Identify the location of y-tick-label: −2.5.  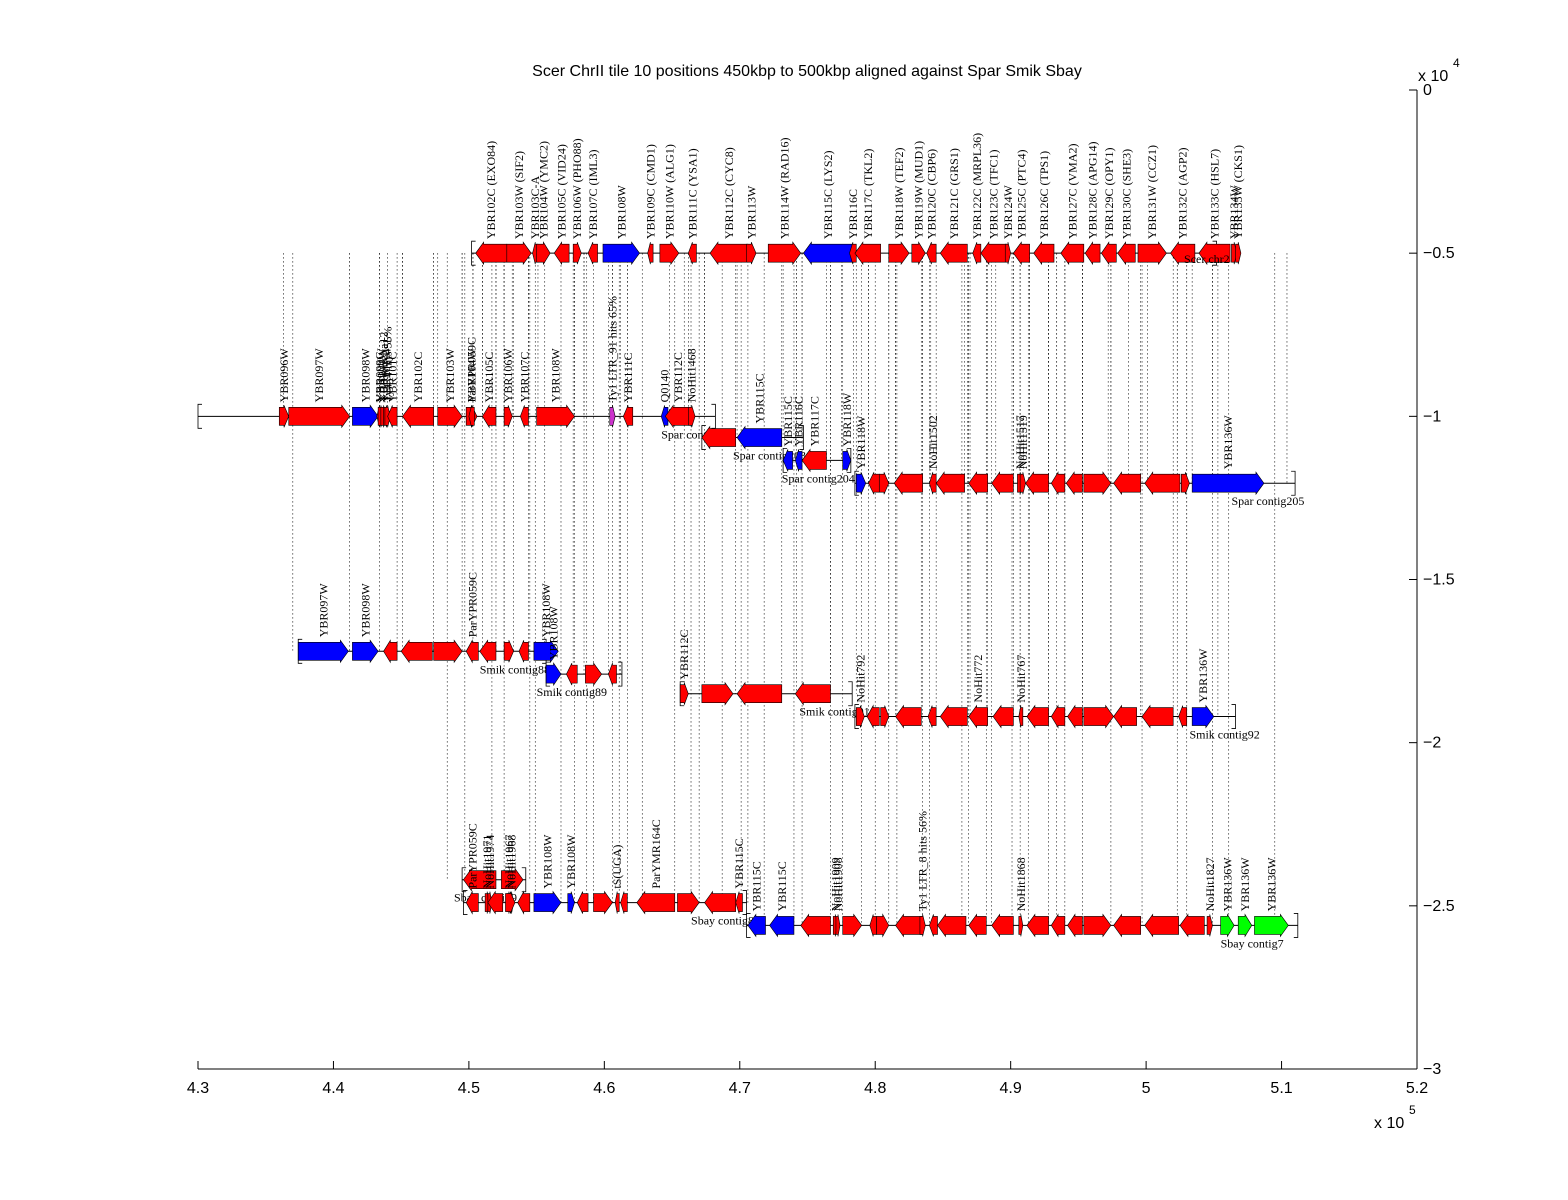
(1439, 906).